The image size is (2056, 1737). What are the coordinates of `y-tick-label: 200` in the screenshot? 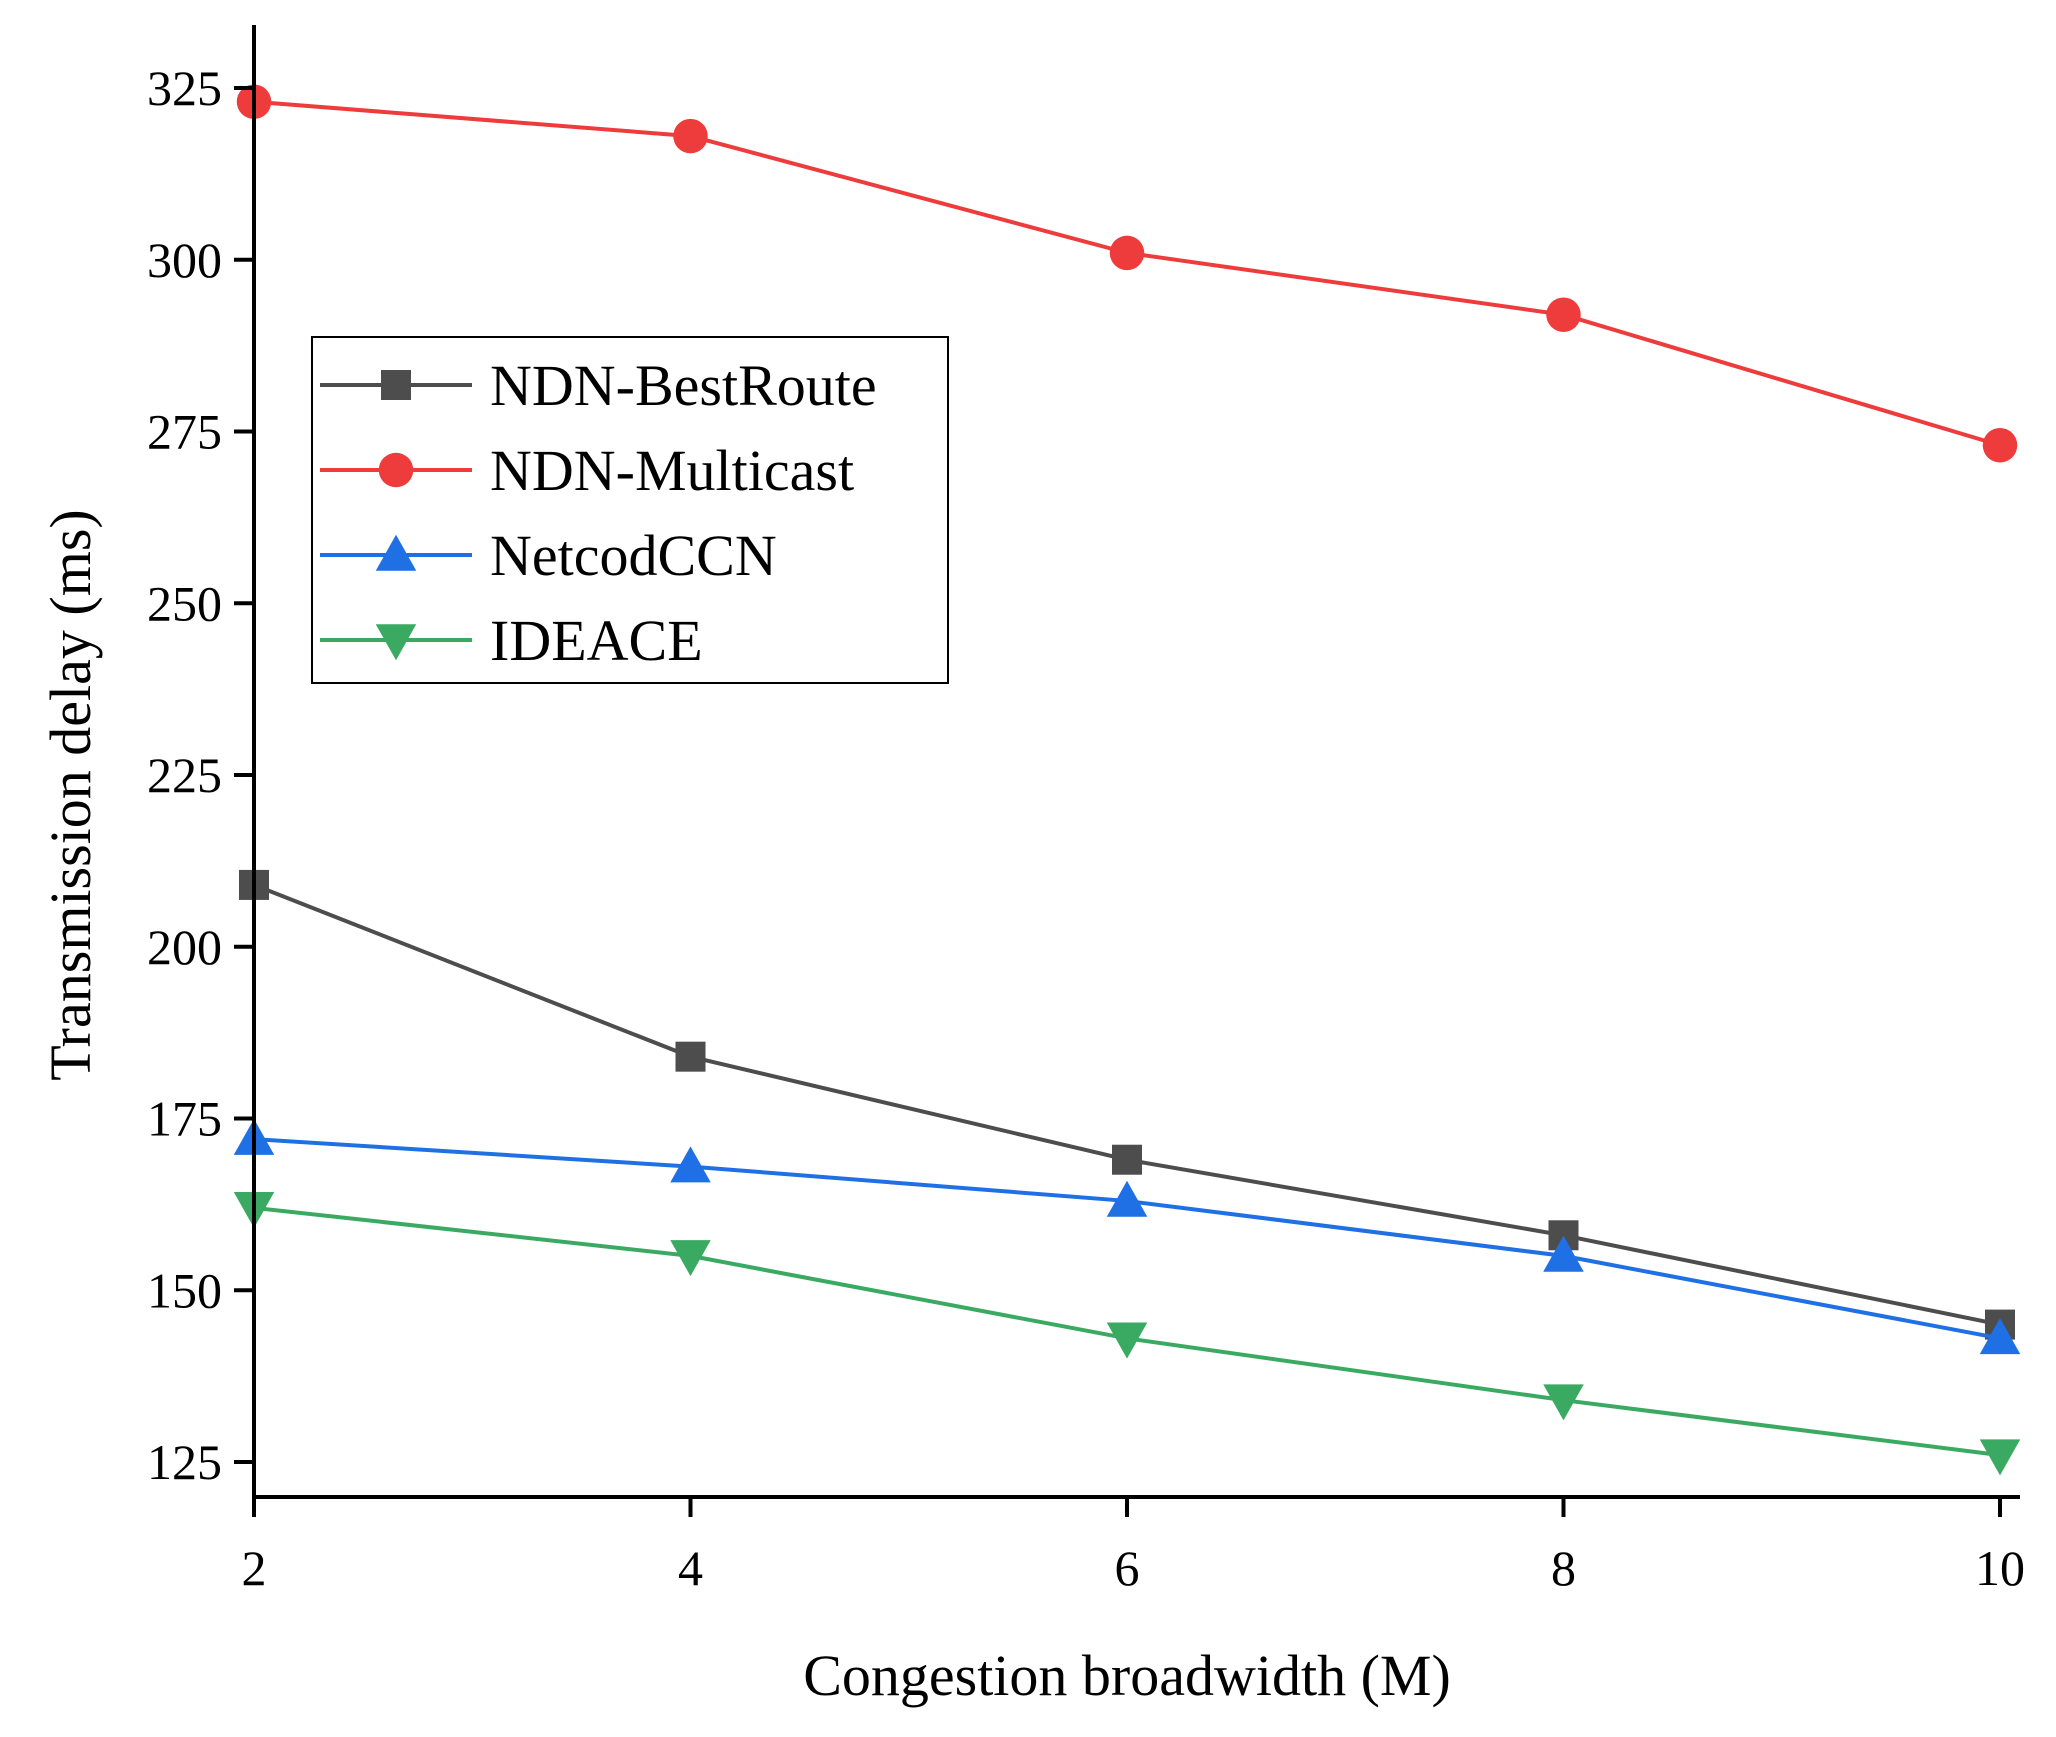 It's located at (184, 947).